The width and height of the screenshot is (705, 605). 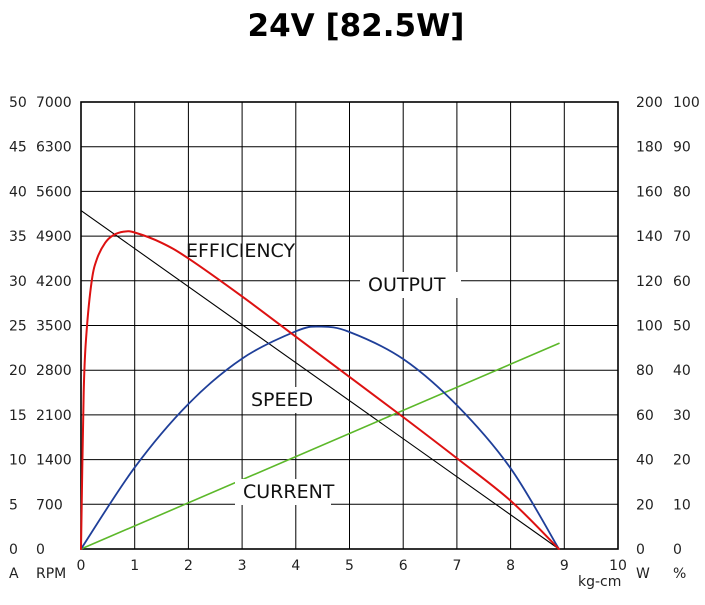 I want to click on output-tick-label: 100, so click(x=649, y=327).